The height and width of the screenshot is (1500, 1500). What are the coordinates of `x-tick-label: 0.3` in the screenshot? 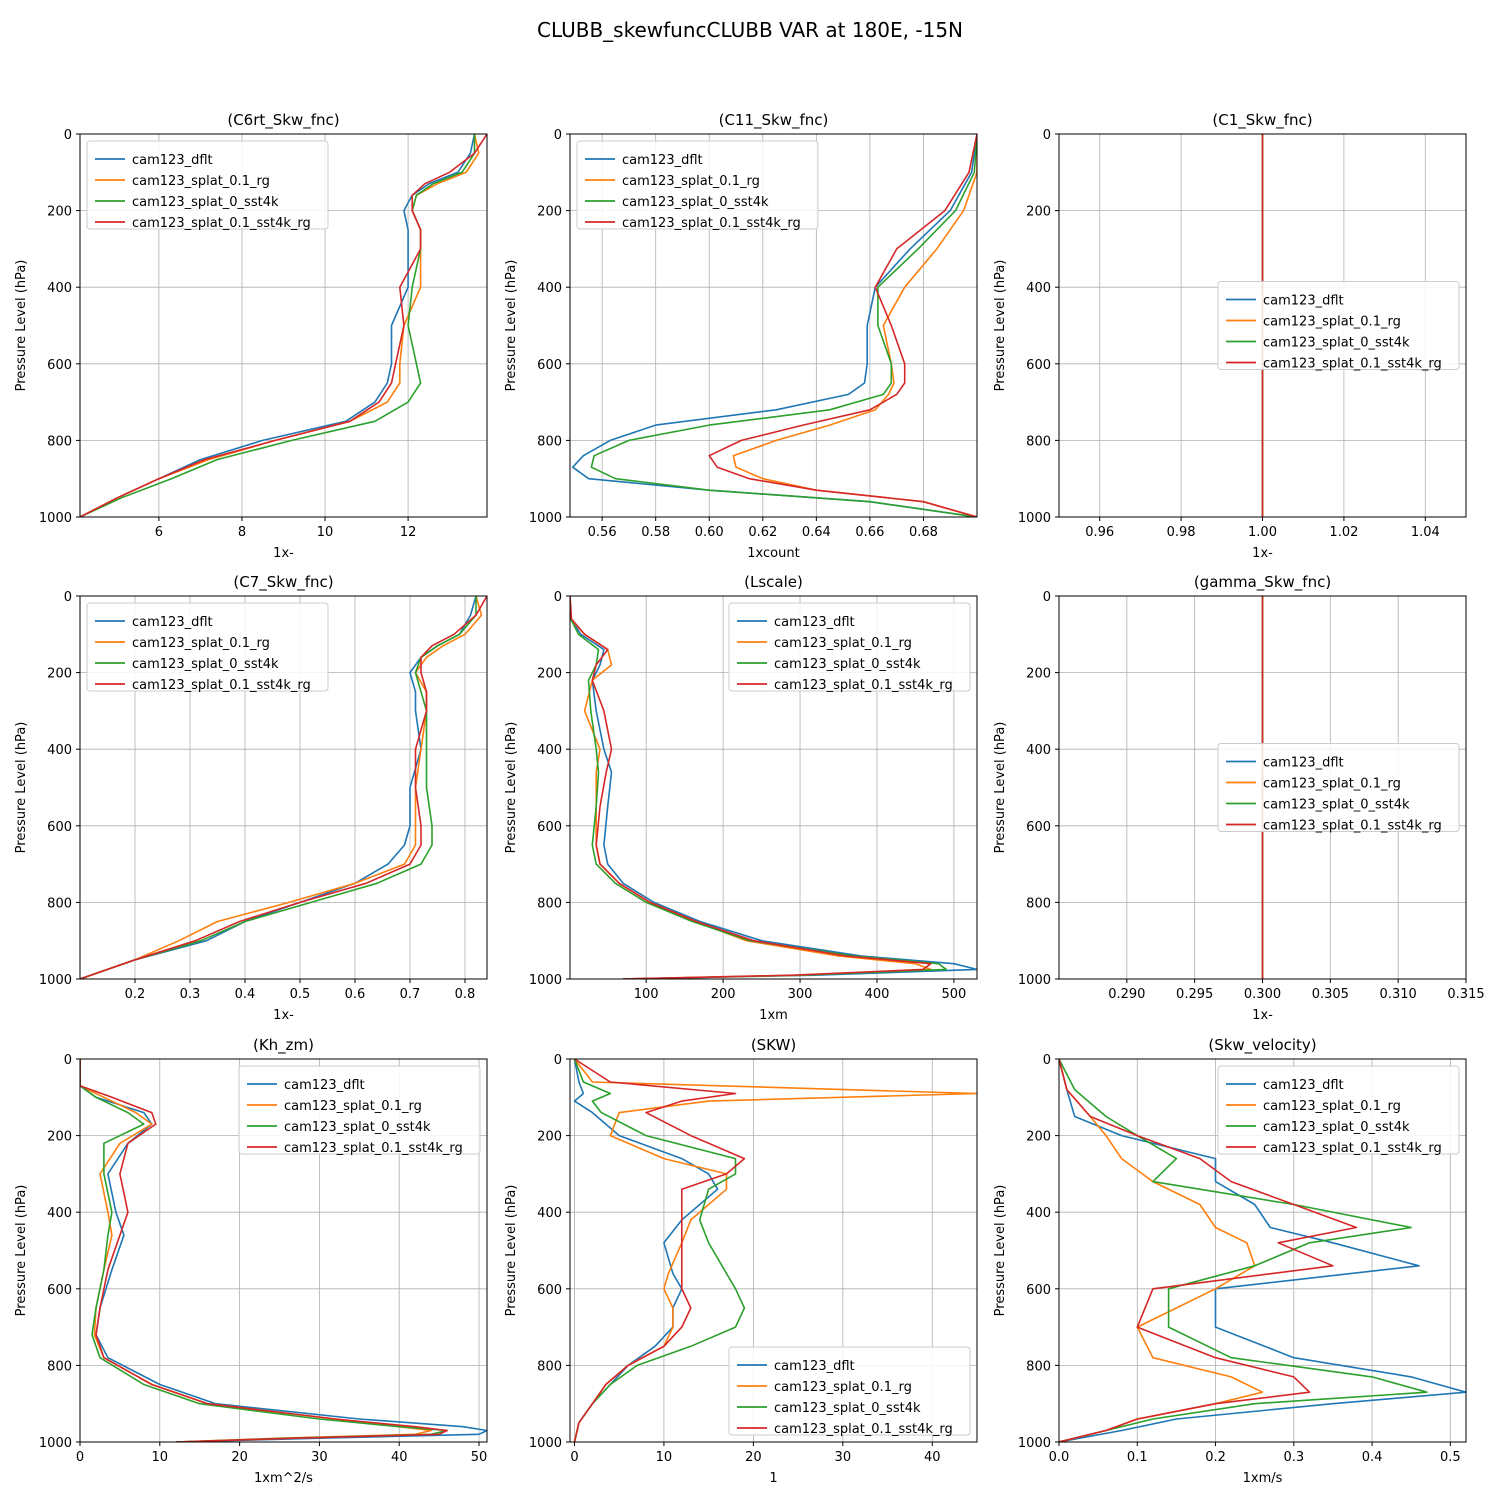 It's located at (190, 994).